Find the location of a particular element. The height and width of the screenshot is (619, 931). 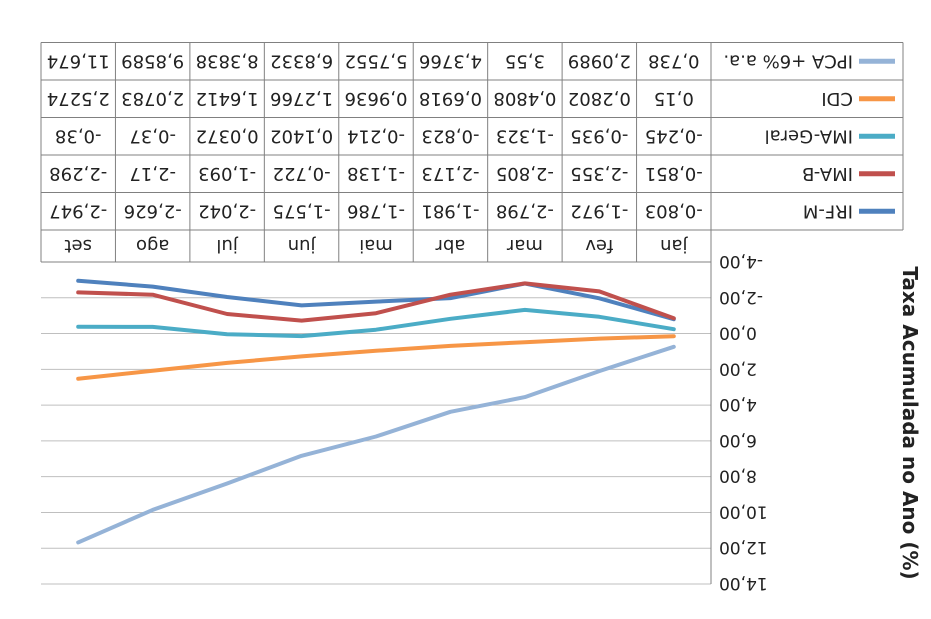

table-value: 2,0989 is located at coordinates (599, 60).